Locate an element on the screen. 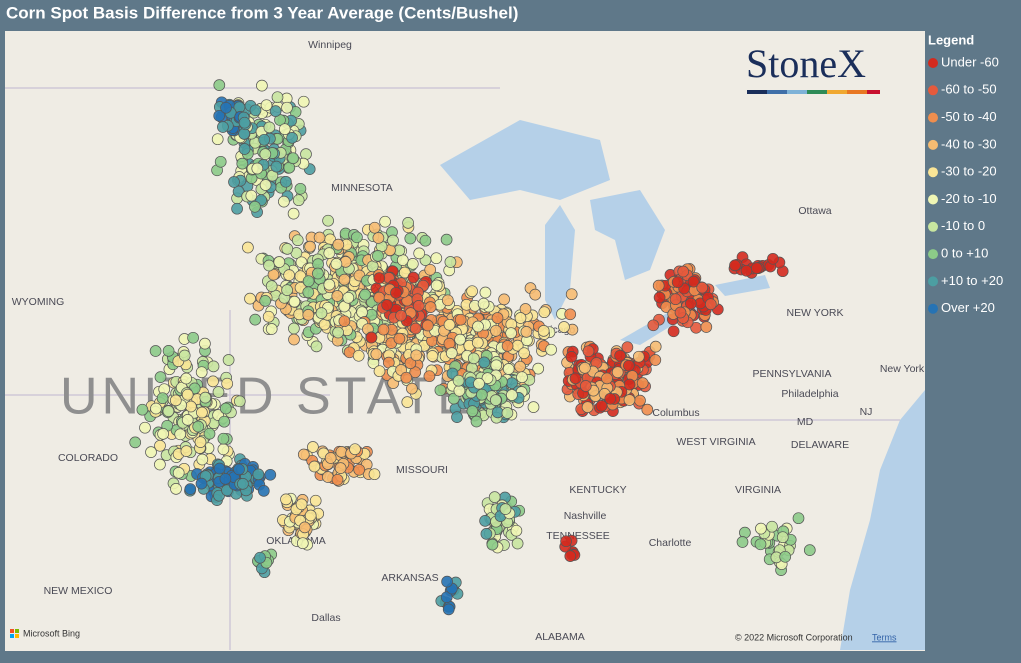 The image size is (1021, 663). logo: StoneX is located at coordinates (813, 67).